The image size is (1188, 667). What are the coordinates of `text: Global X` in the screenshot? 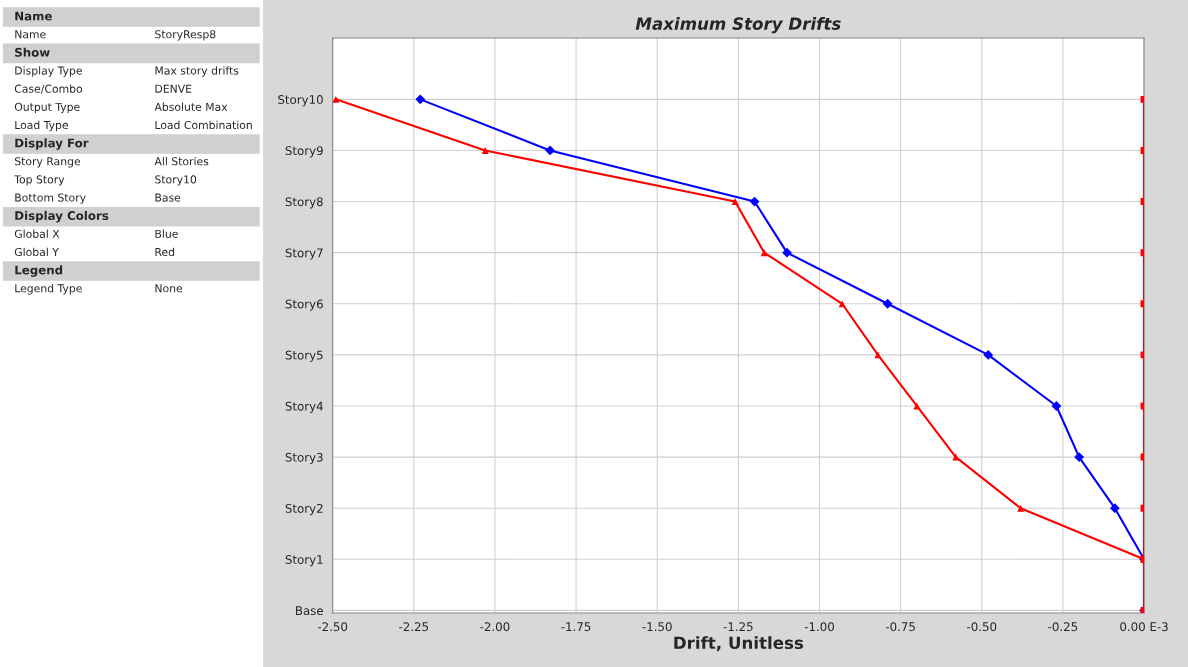 It's located at (37, 233).